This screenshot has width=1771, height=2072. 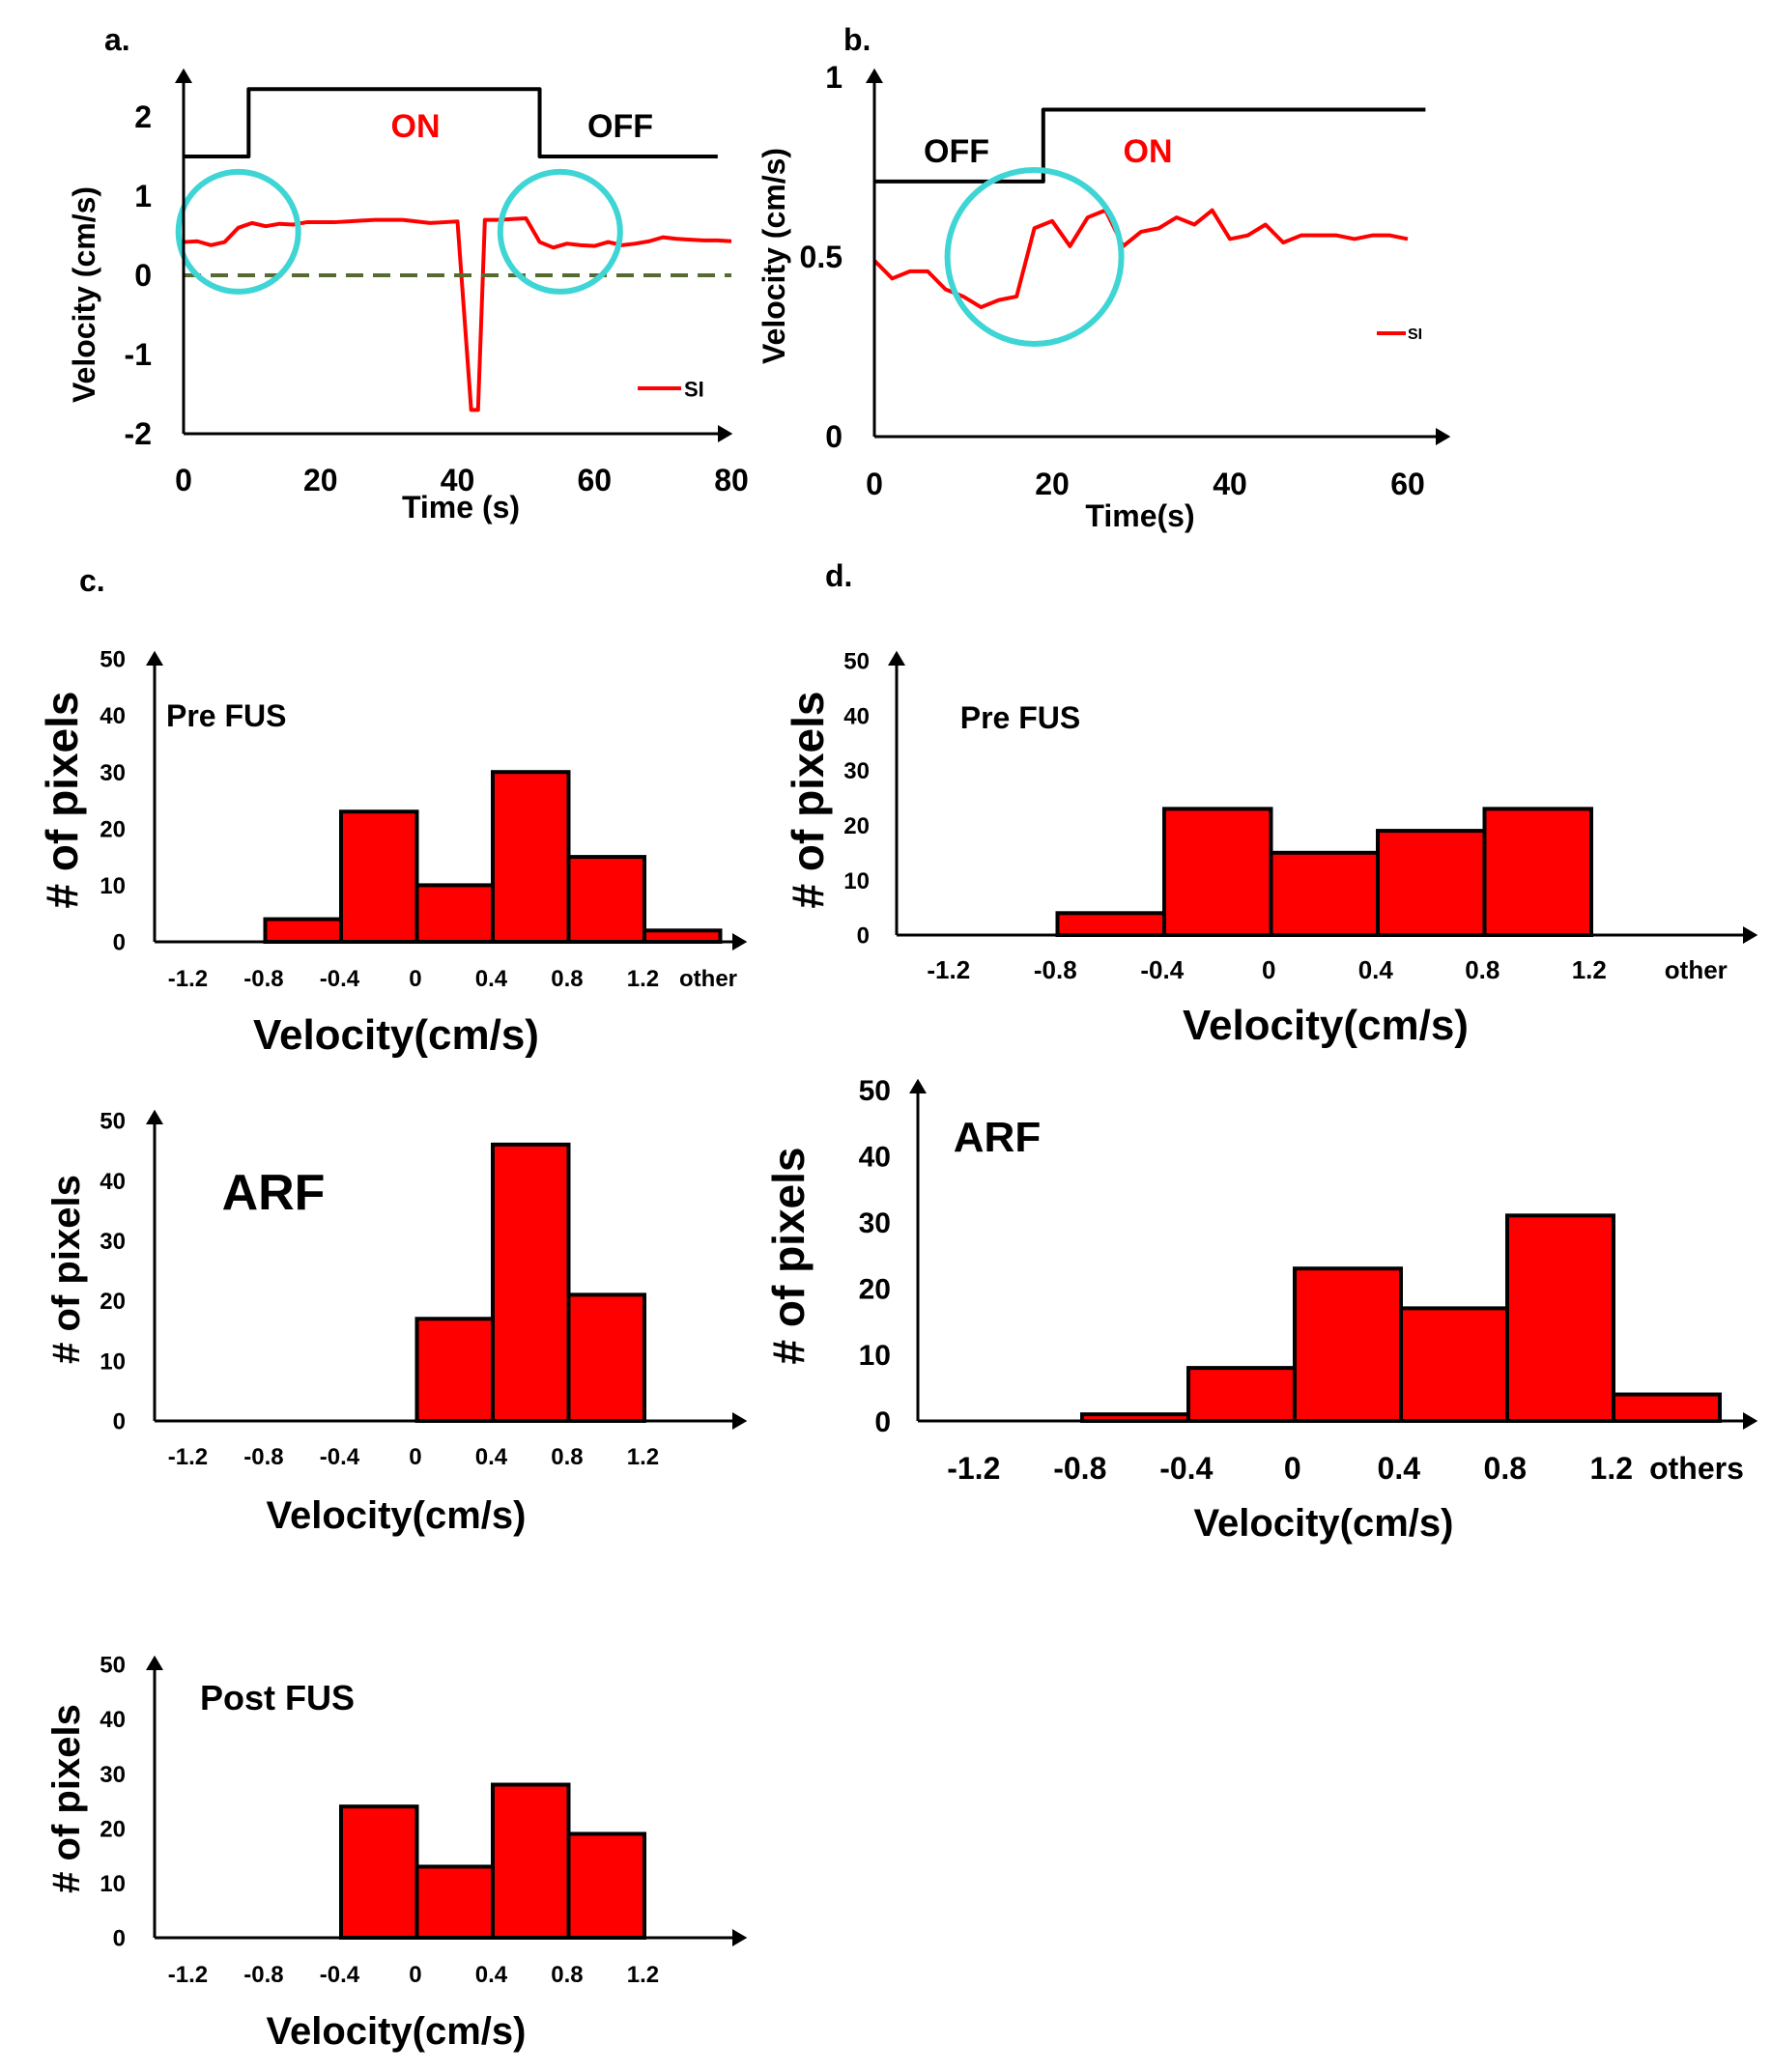 I want to click on chart-d1-x-tick-label: -0.4, so click(x=1162, y=969).